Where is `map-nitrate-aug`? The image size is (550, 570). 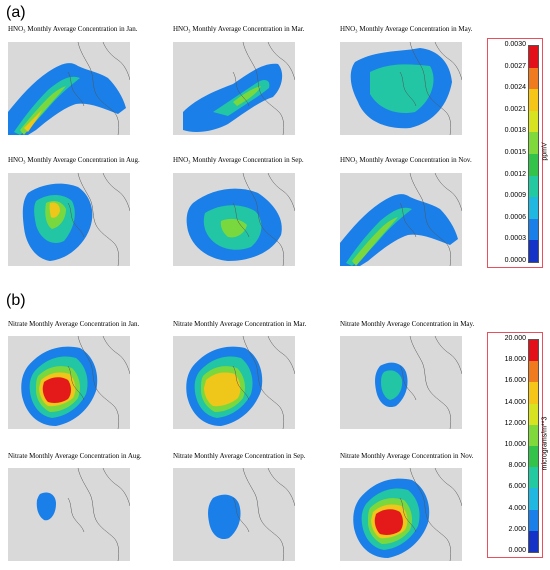 map-nitrate-aug is located at coordinates (69, 514).